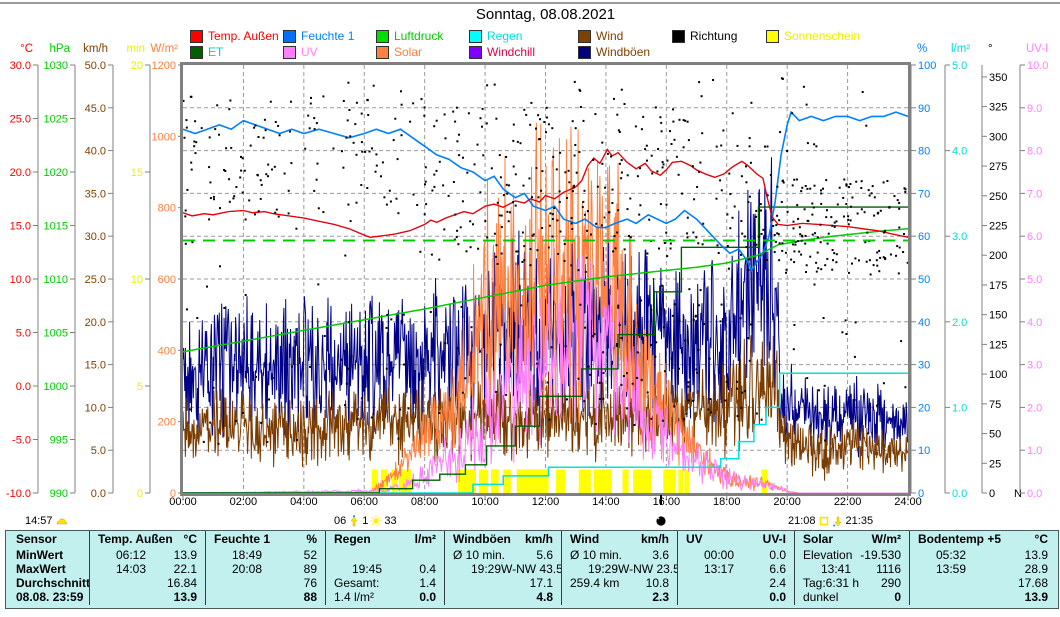 This screenshot has width=1060, height=617. What do you see at coordinates (340, 520) in the screenshot?
I see `marker-time: 06` at bounding box center [340, 520].